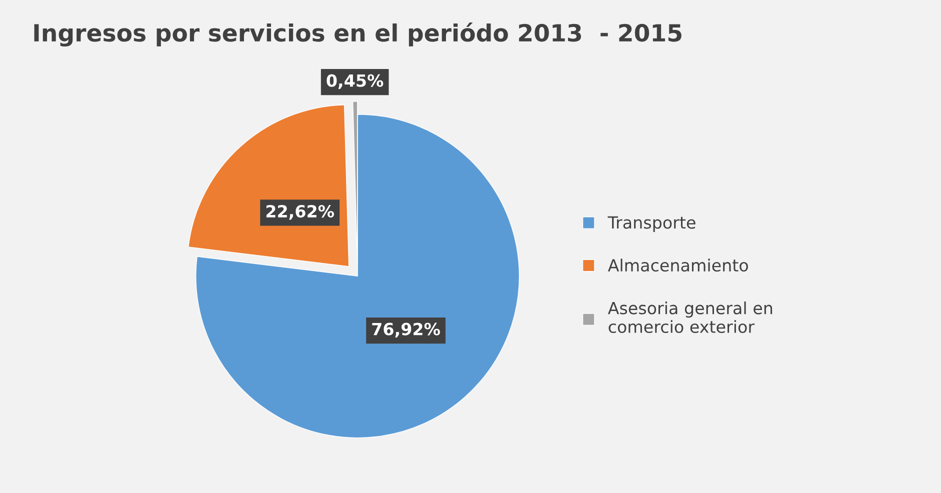 Image resolution: width=941 pixels, height=493 pixels. Describe the element at coordinates (652, 224) in the screenshot. I see `legend-label: Transporte` at that location.